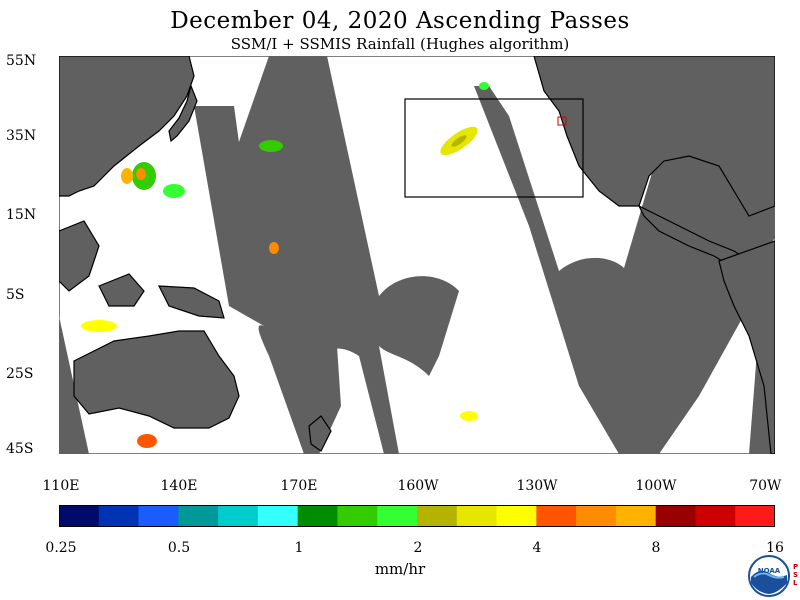  Describe the element at coordinates (537, 548) in the screenshot. I see `colorbar-label-4: 4` at that location.